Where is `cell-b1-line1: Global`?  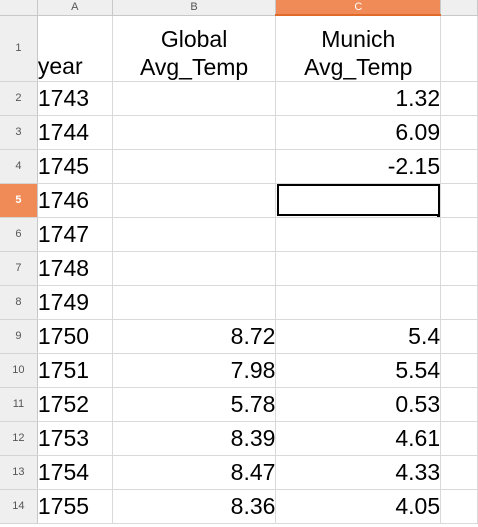
cell-b1-line1: Global is located at coordinates (194, 38).